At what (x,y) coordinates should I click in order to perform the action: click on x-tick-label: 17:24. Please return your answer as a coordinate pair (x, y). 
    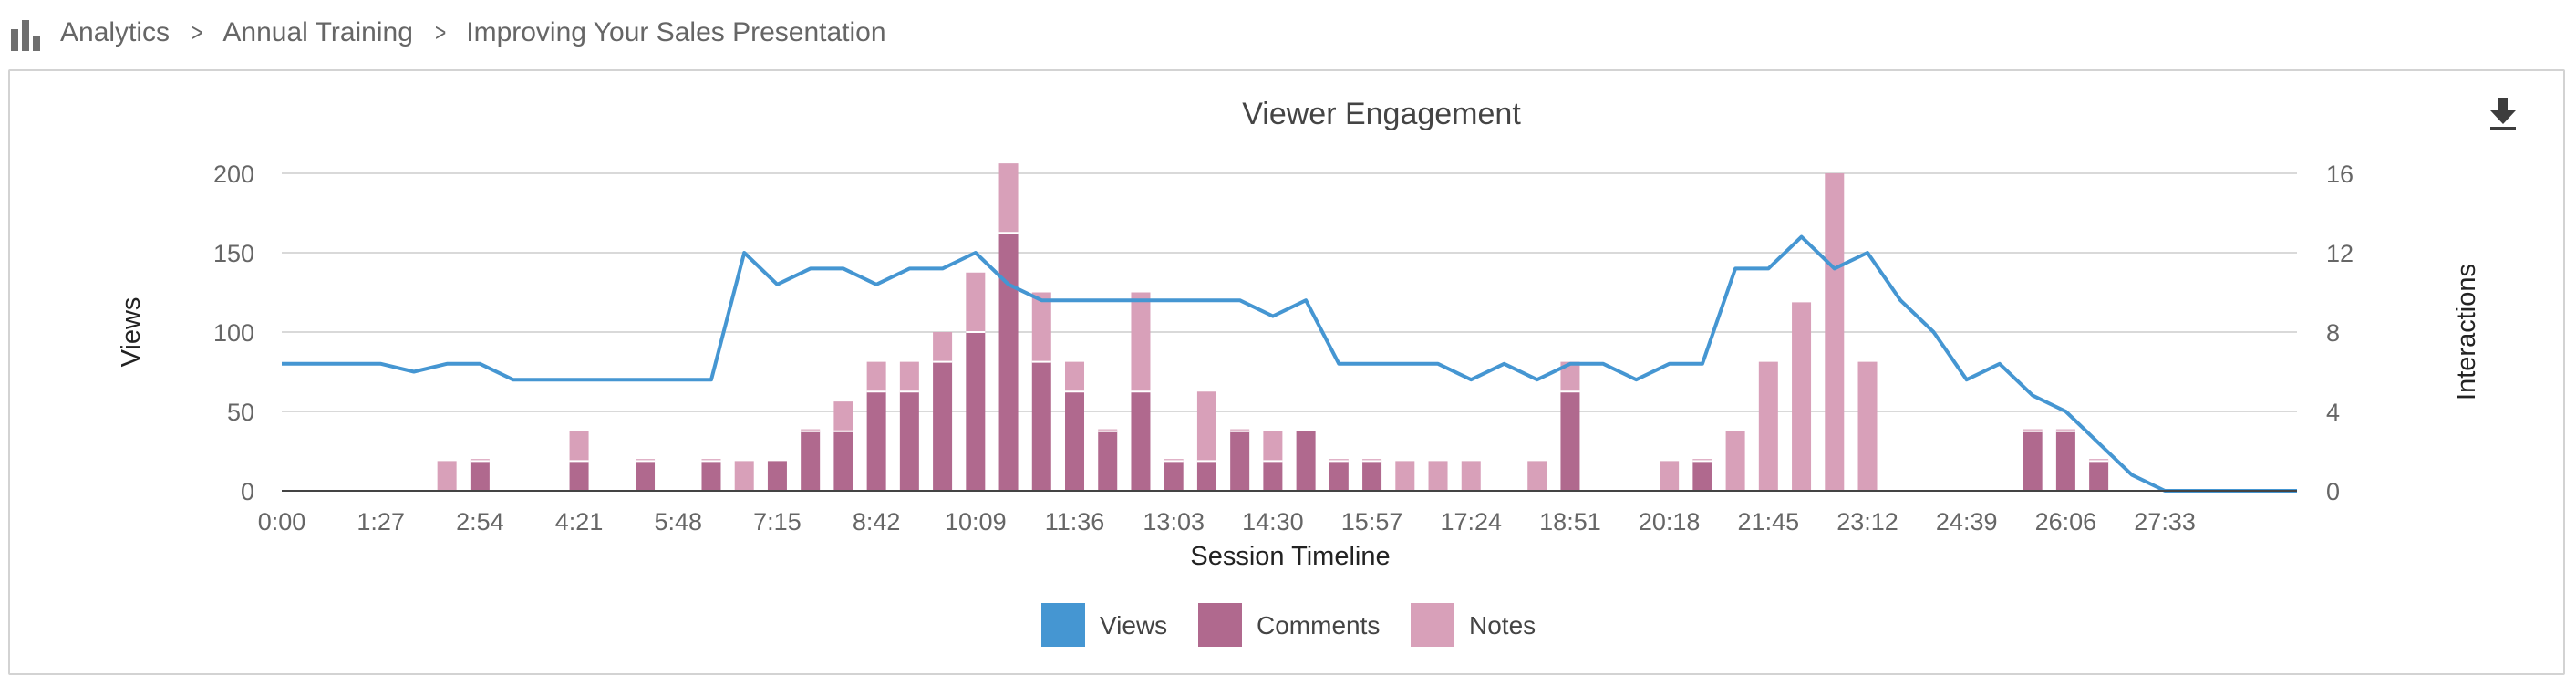
    Looking at the image, I should click on (1471, 521).